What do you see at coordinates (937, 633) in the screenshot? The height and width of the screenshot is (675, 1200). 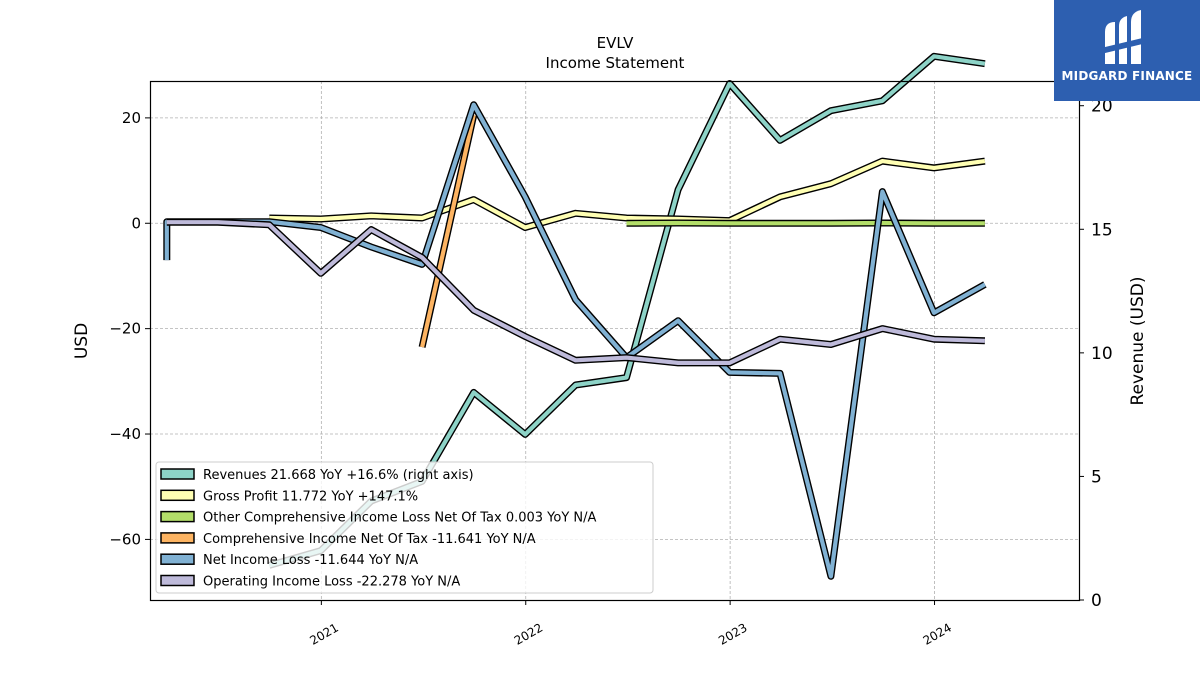 I see `x-tick-label: 2024` at bounding box center [937, 633].